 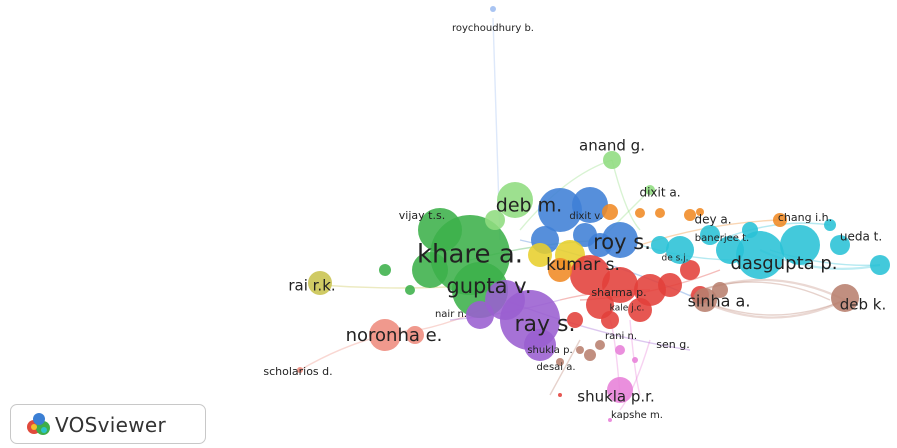 I want to click on author-label: kale j.c., so click(x=627, y=309).